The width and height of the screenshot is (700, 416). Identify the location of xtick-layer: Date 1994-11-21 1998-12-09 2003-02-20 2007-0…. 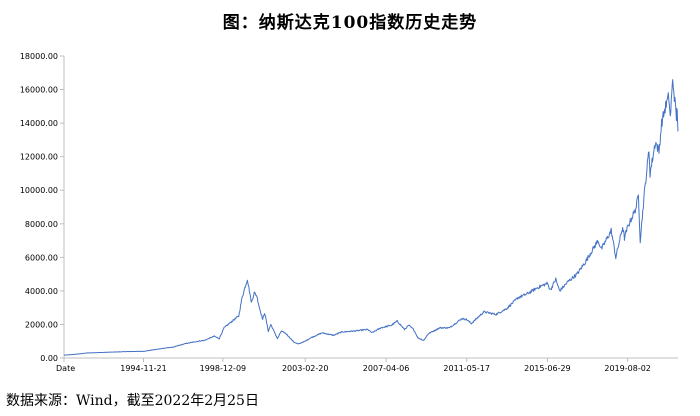
(353, 365).